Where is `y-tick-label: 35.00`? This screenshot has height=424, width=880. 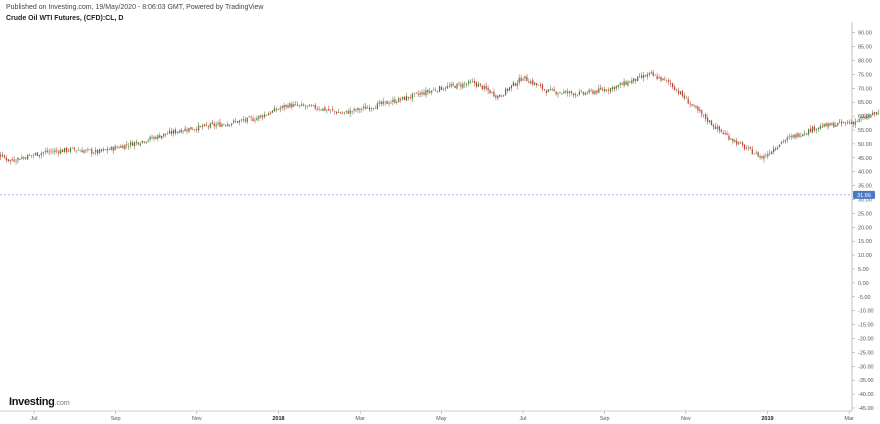
y-tick-label: 35.00 is located at coordinates (865, 187).